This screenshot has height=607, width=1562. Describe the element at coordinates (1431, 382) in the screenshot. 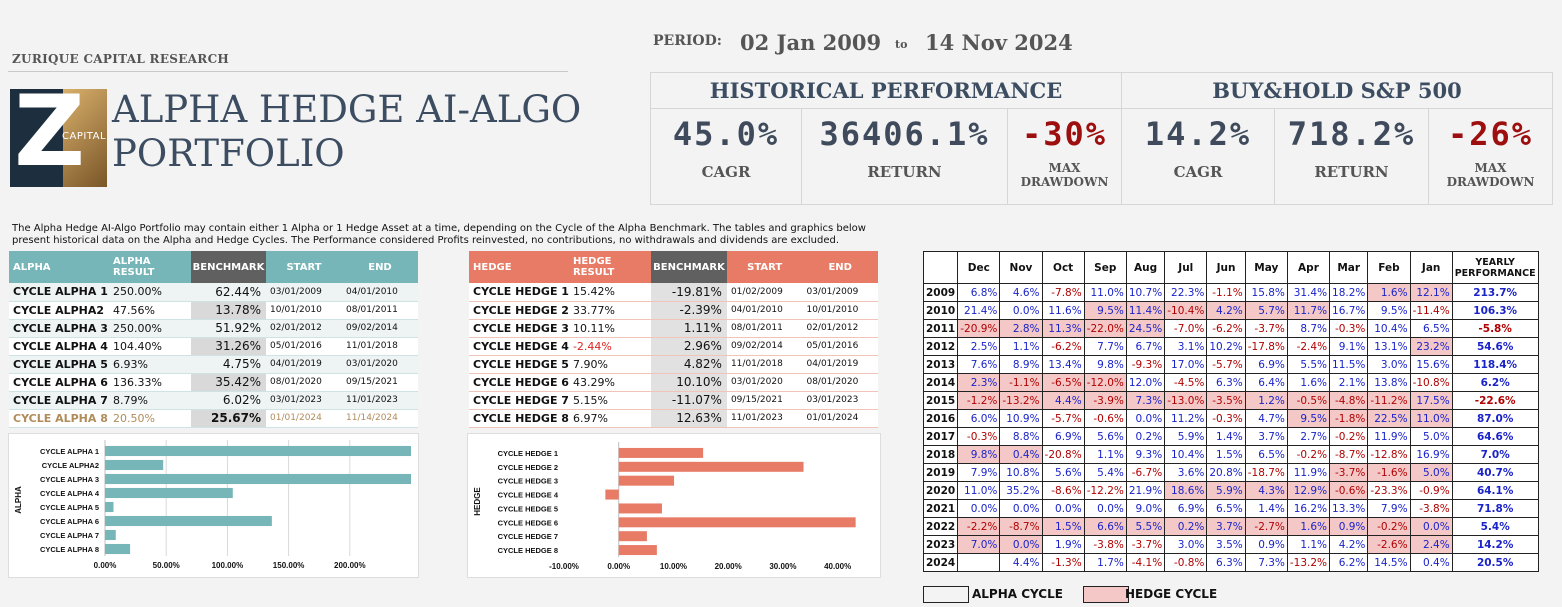

I see `month-cell: -10.8%` at that location.